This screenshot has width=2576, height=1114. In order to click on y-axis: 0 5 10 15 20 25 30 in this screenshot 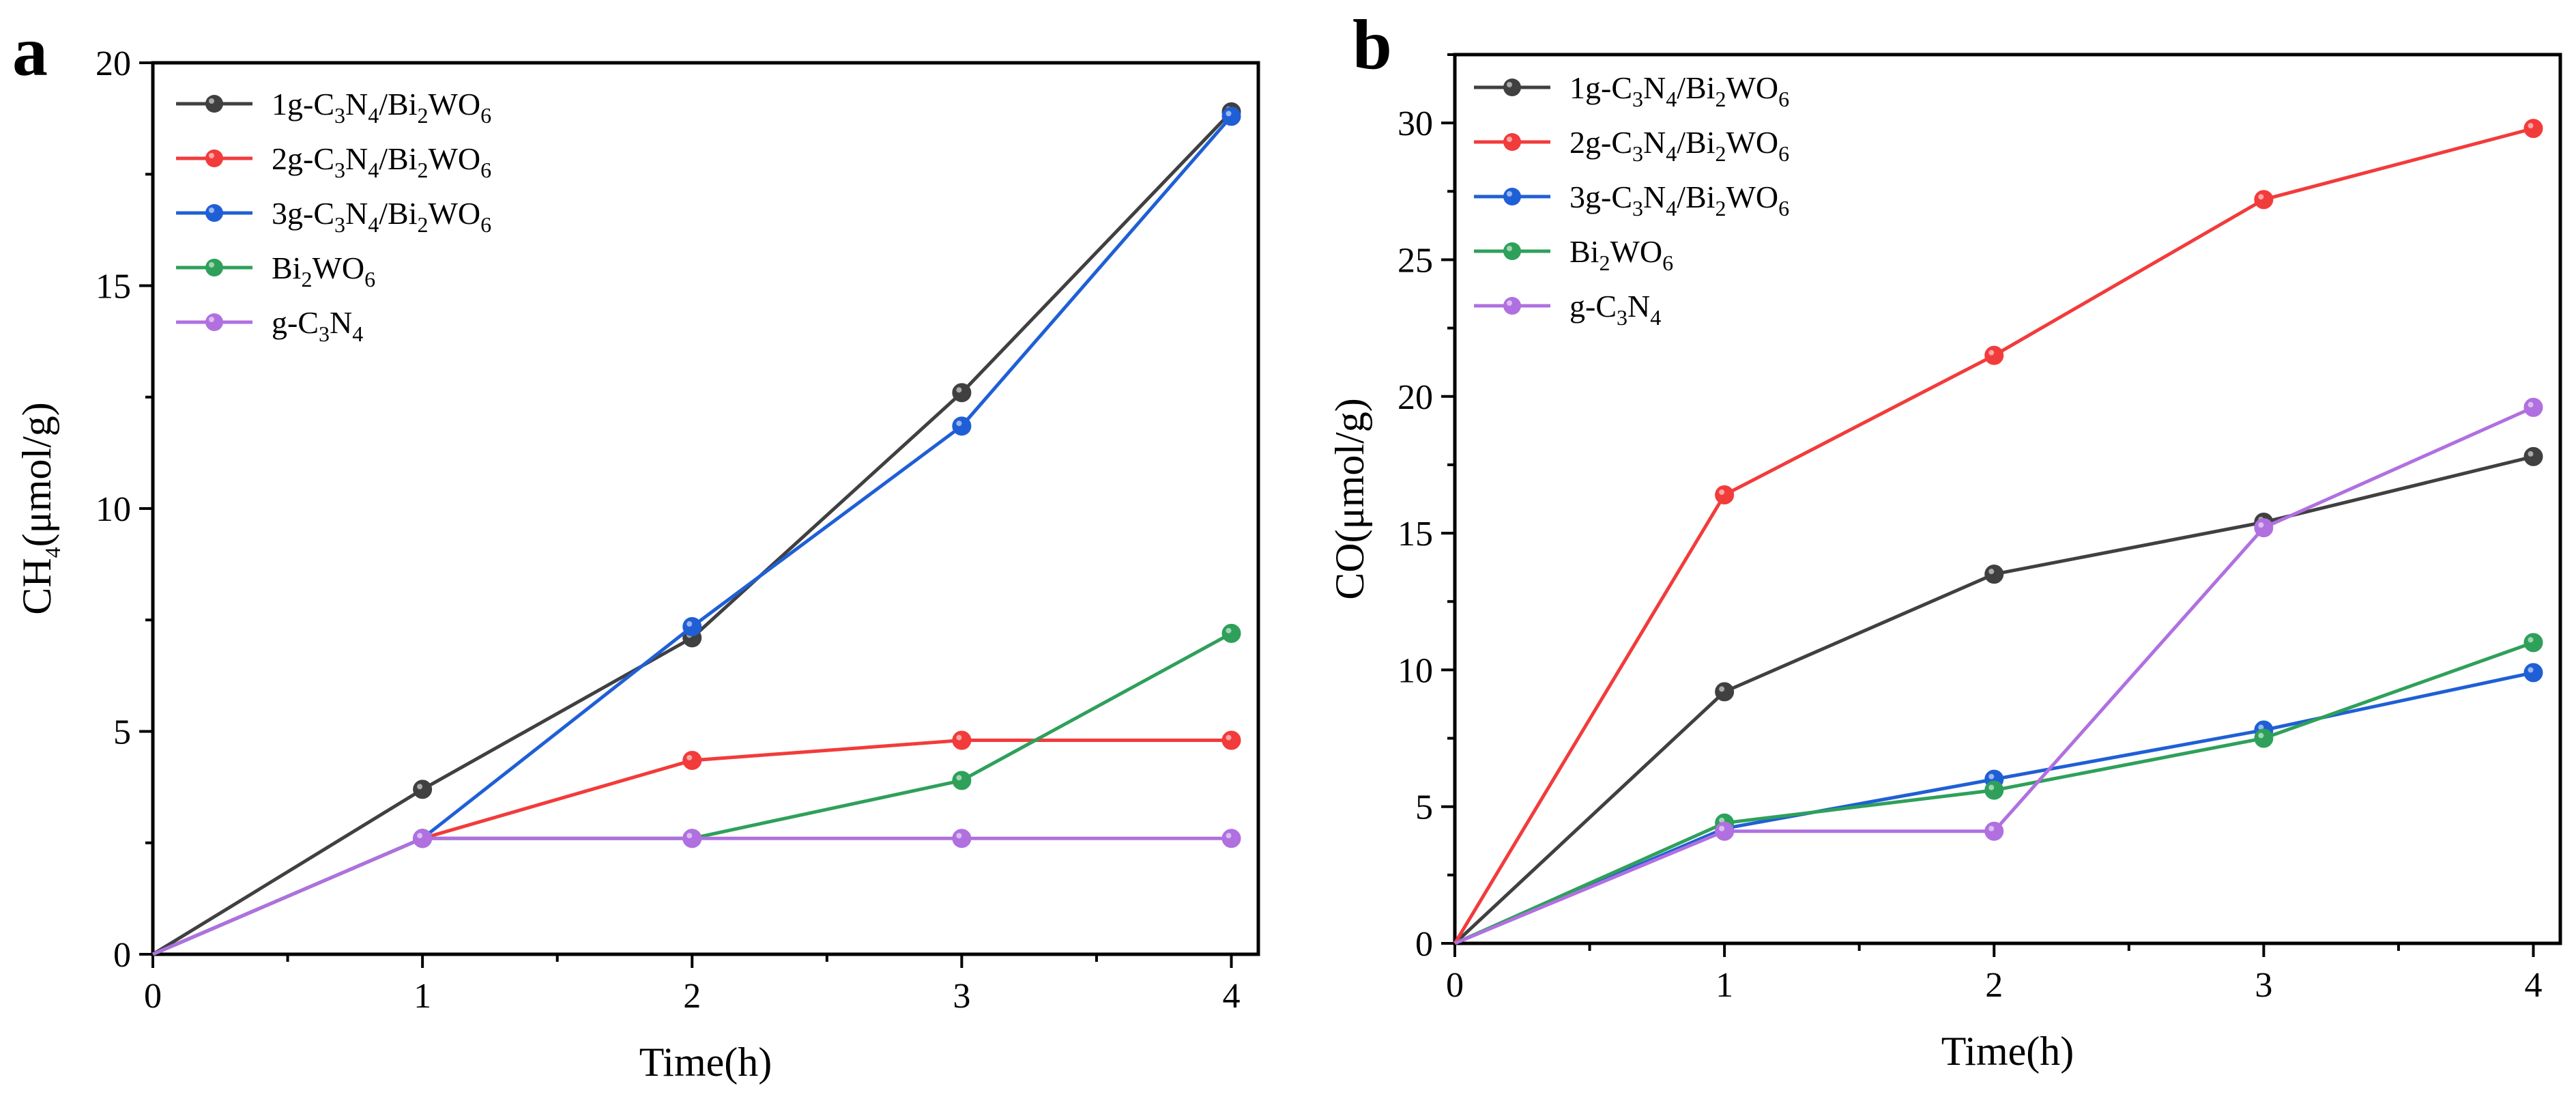, I will do `click(1426, 508)`.